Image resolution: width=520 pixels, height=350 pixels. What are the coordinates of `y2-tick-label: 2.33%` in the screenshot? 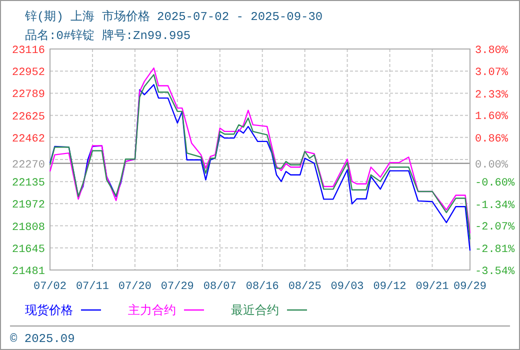 It's located at (491, 95).